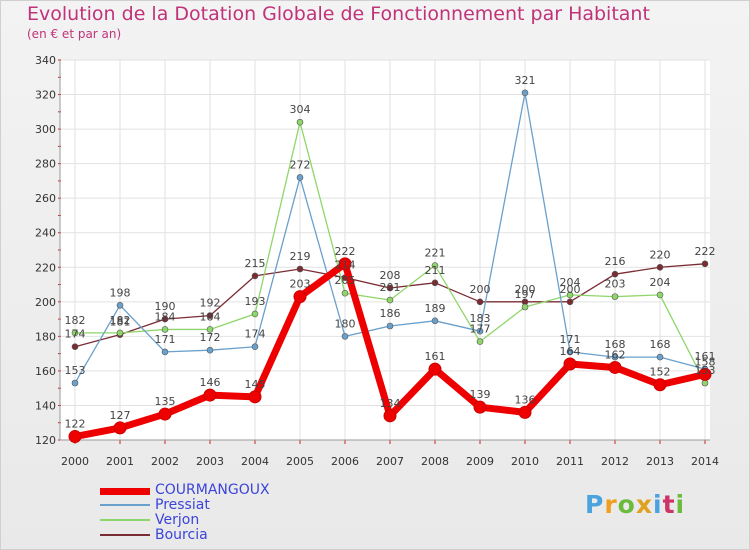  I want to click on data-label: 158, so click(705, 361).